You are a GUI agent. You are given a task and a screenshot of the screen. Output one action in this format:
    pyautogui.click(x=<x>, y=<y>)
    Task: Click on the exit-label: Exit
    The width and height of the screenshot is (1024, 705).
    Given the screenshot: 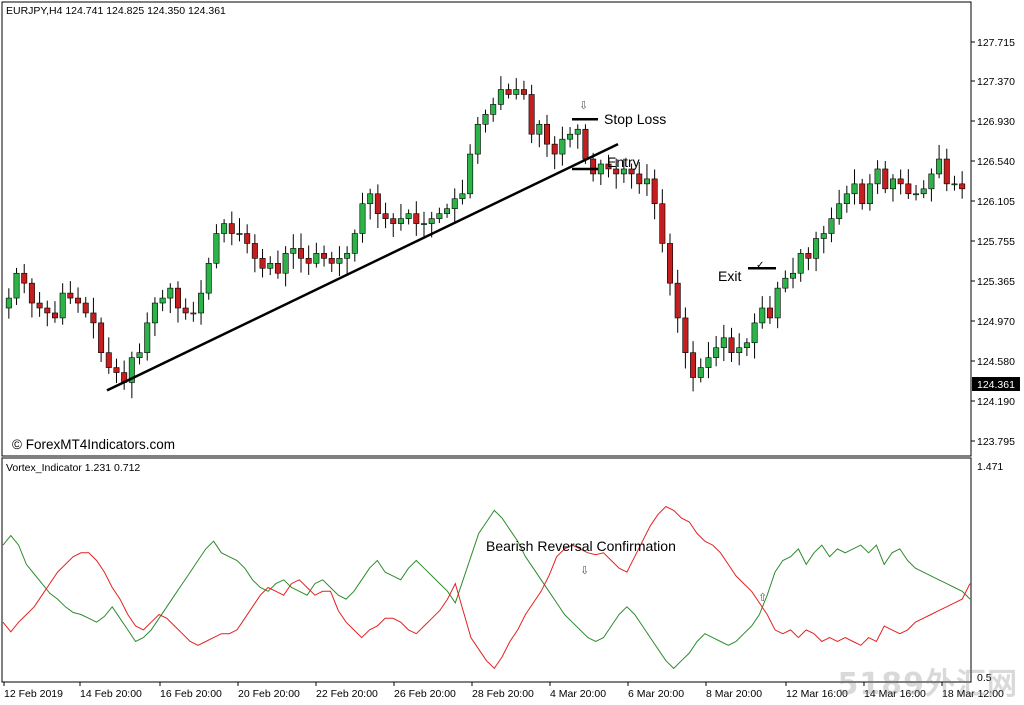 What is the action you would take?
    pyautogui.click(x=729, y=276)
    